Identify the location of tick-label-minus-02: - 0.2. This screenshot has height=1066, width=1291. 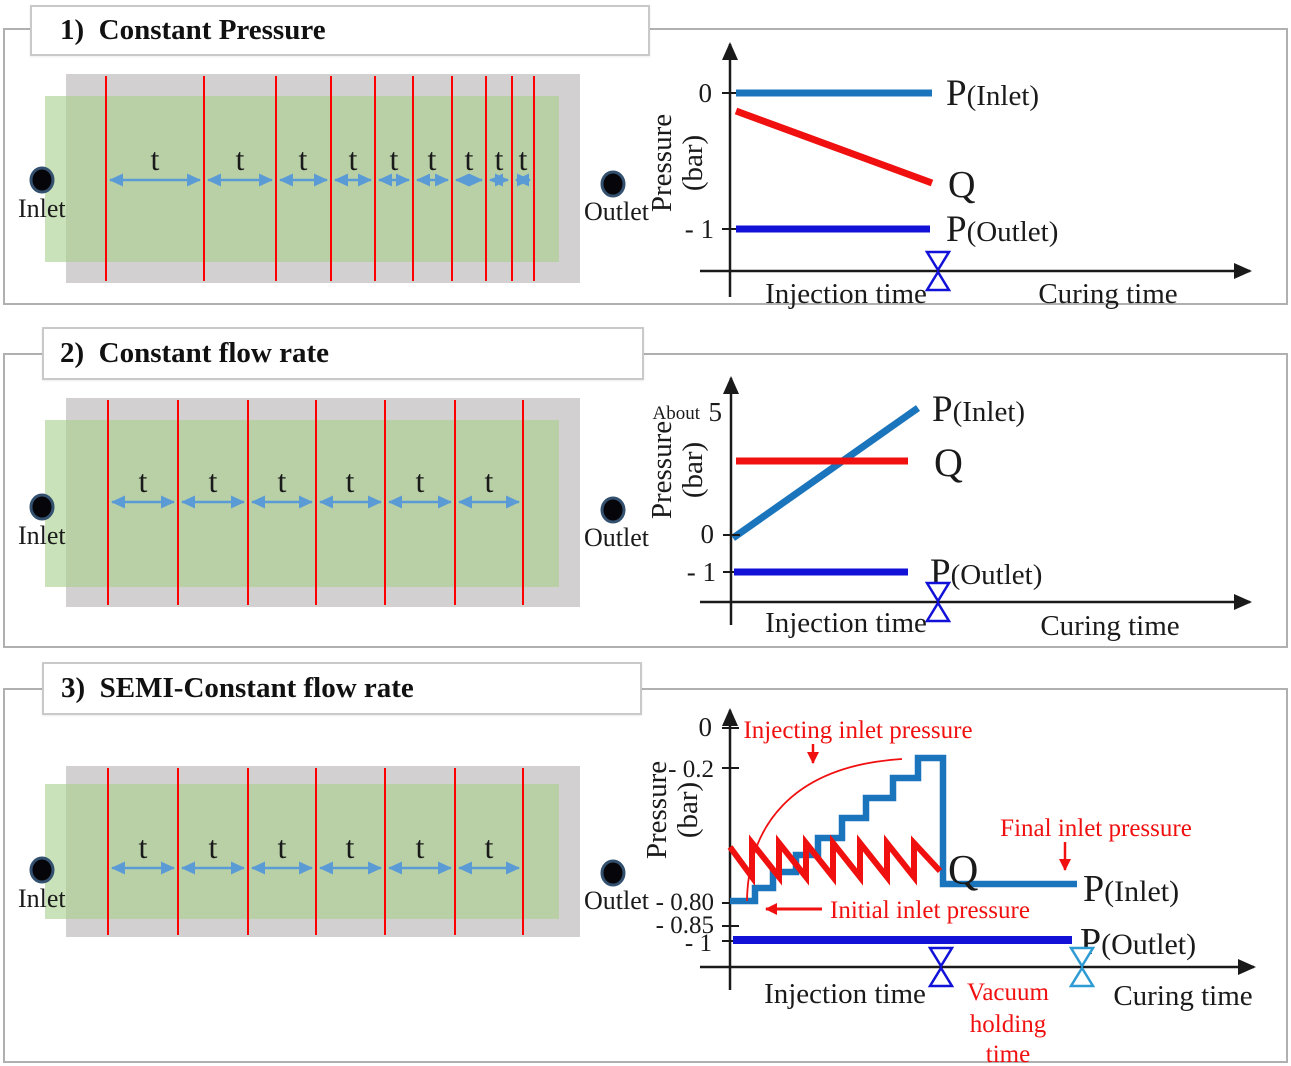
(691, 769).